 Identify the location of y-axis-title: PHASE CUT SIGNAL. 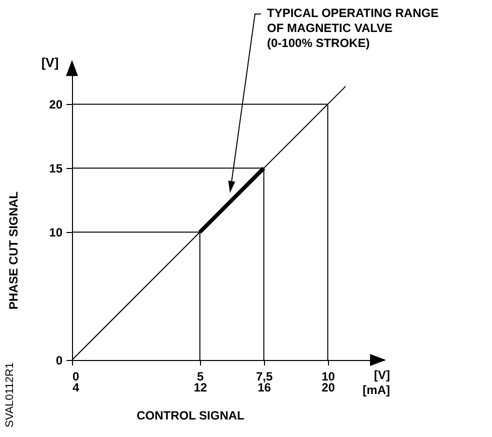
(13, 250).